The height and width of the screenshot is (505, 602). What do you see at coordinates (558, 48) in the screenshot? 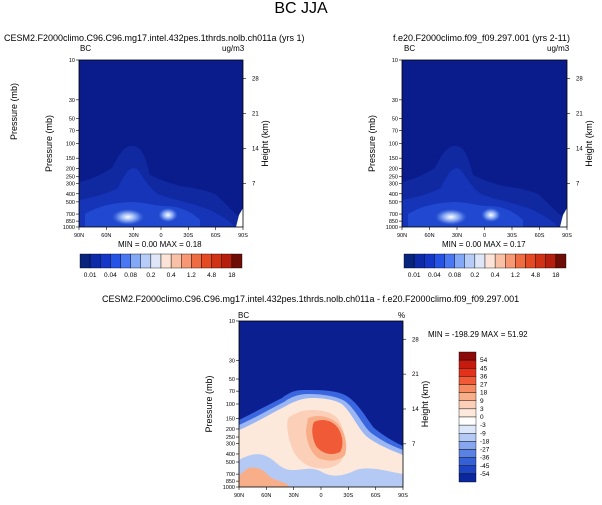
I see `right-corner-units: ug/m3` at bounding box center [558, 48].